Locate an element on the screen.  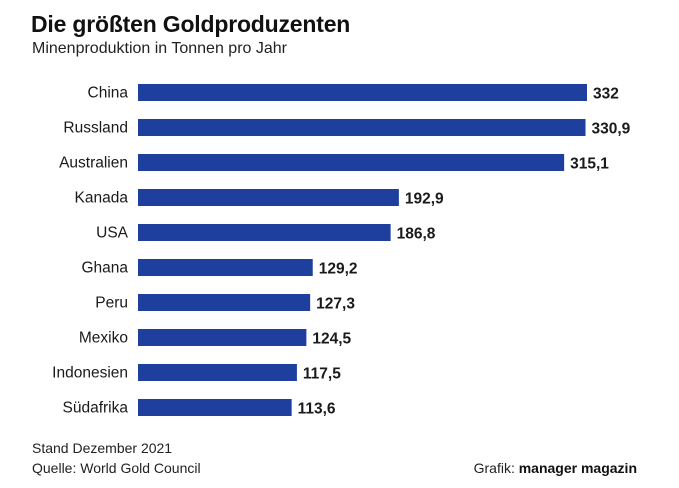
chart-subtitle: Minenproduktion in Tonnen pro Jahr is located at coordinates (159, 48).